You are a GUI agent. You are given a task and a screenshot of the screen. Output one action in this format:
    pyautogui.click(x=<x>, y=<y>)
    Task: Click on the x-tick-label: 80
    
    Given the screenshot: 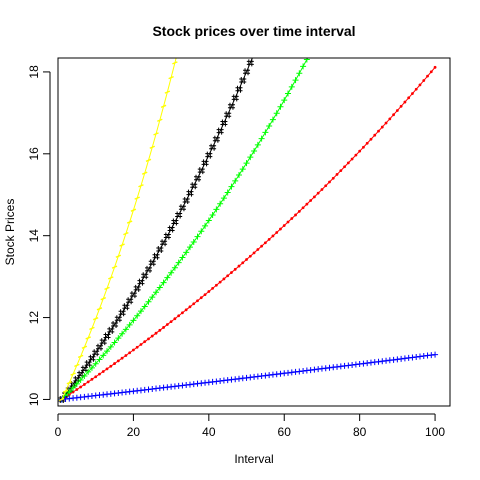 What is the action you would take?
    pyautogui.click(x=360, y=432)
    